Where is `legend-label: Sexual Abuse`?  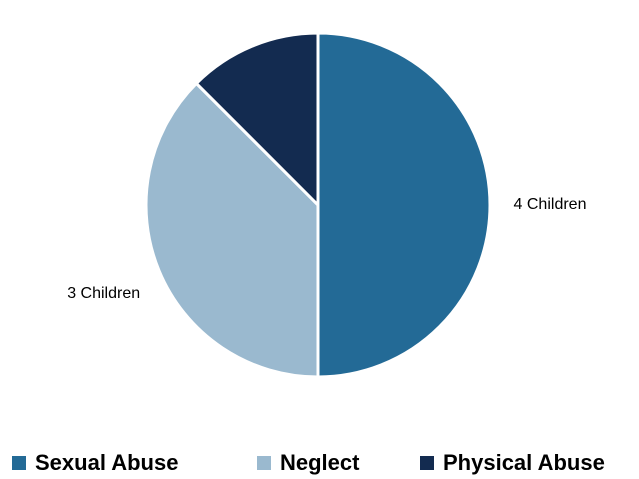 legend-label: Sexual Abuse is located at coordinates (106, 462).